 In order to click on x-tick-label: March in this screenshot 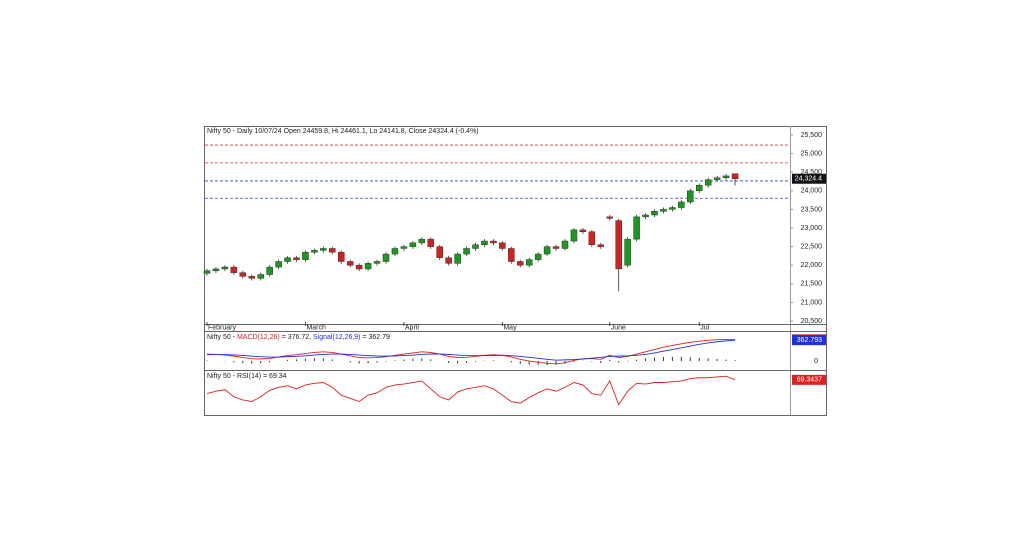, I will do `click(316, 327)`.